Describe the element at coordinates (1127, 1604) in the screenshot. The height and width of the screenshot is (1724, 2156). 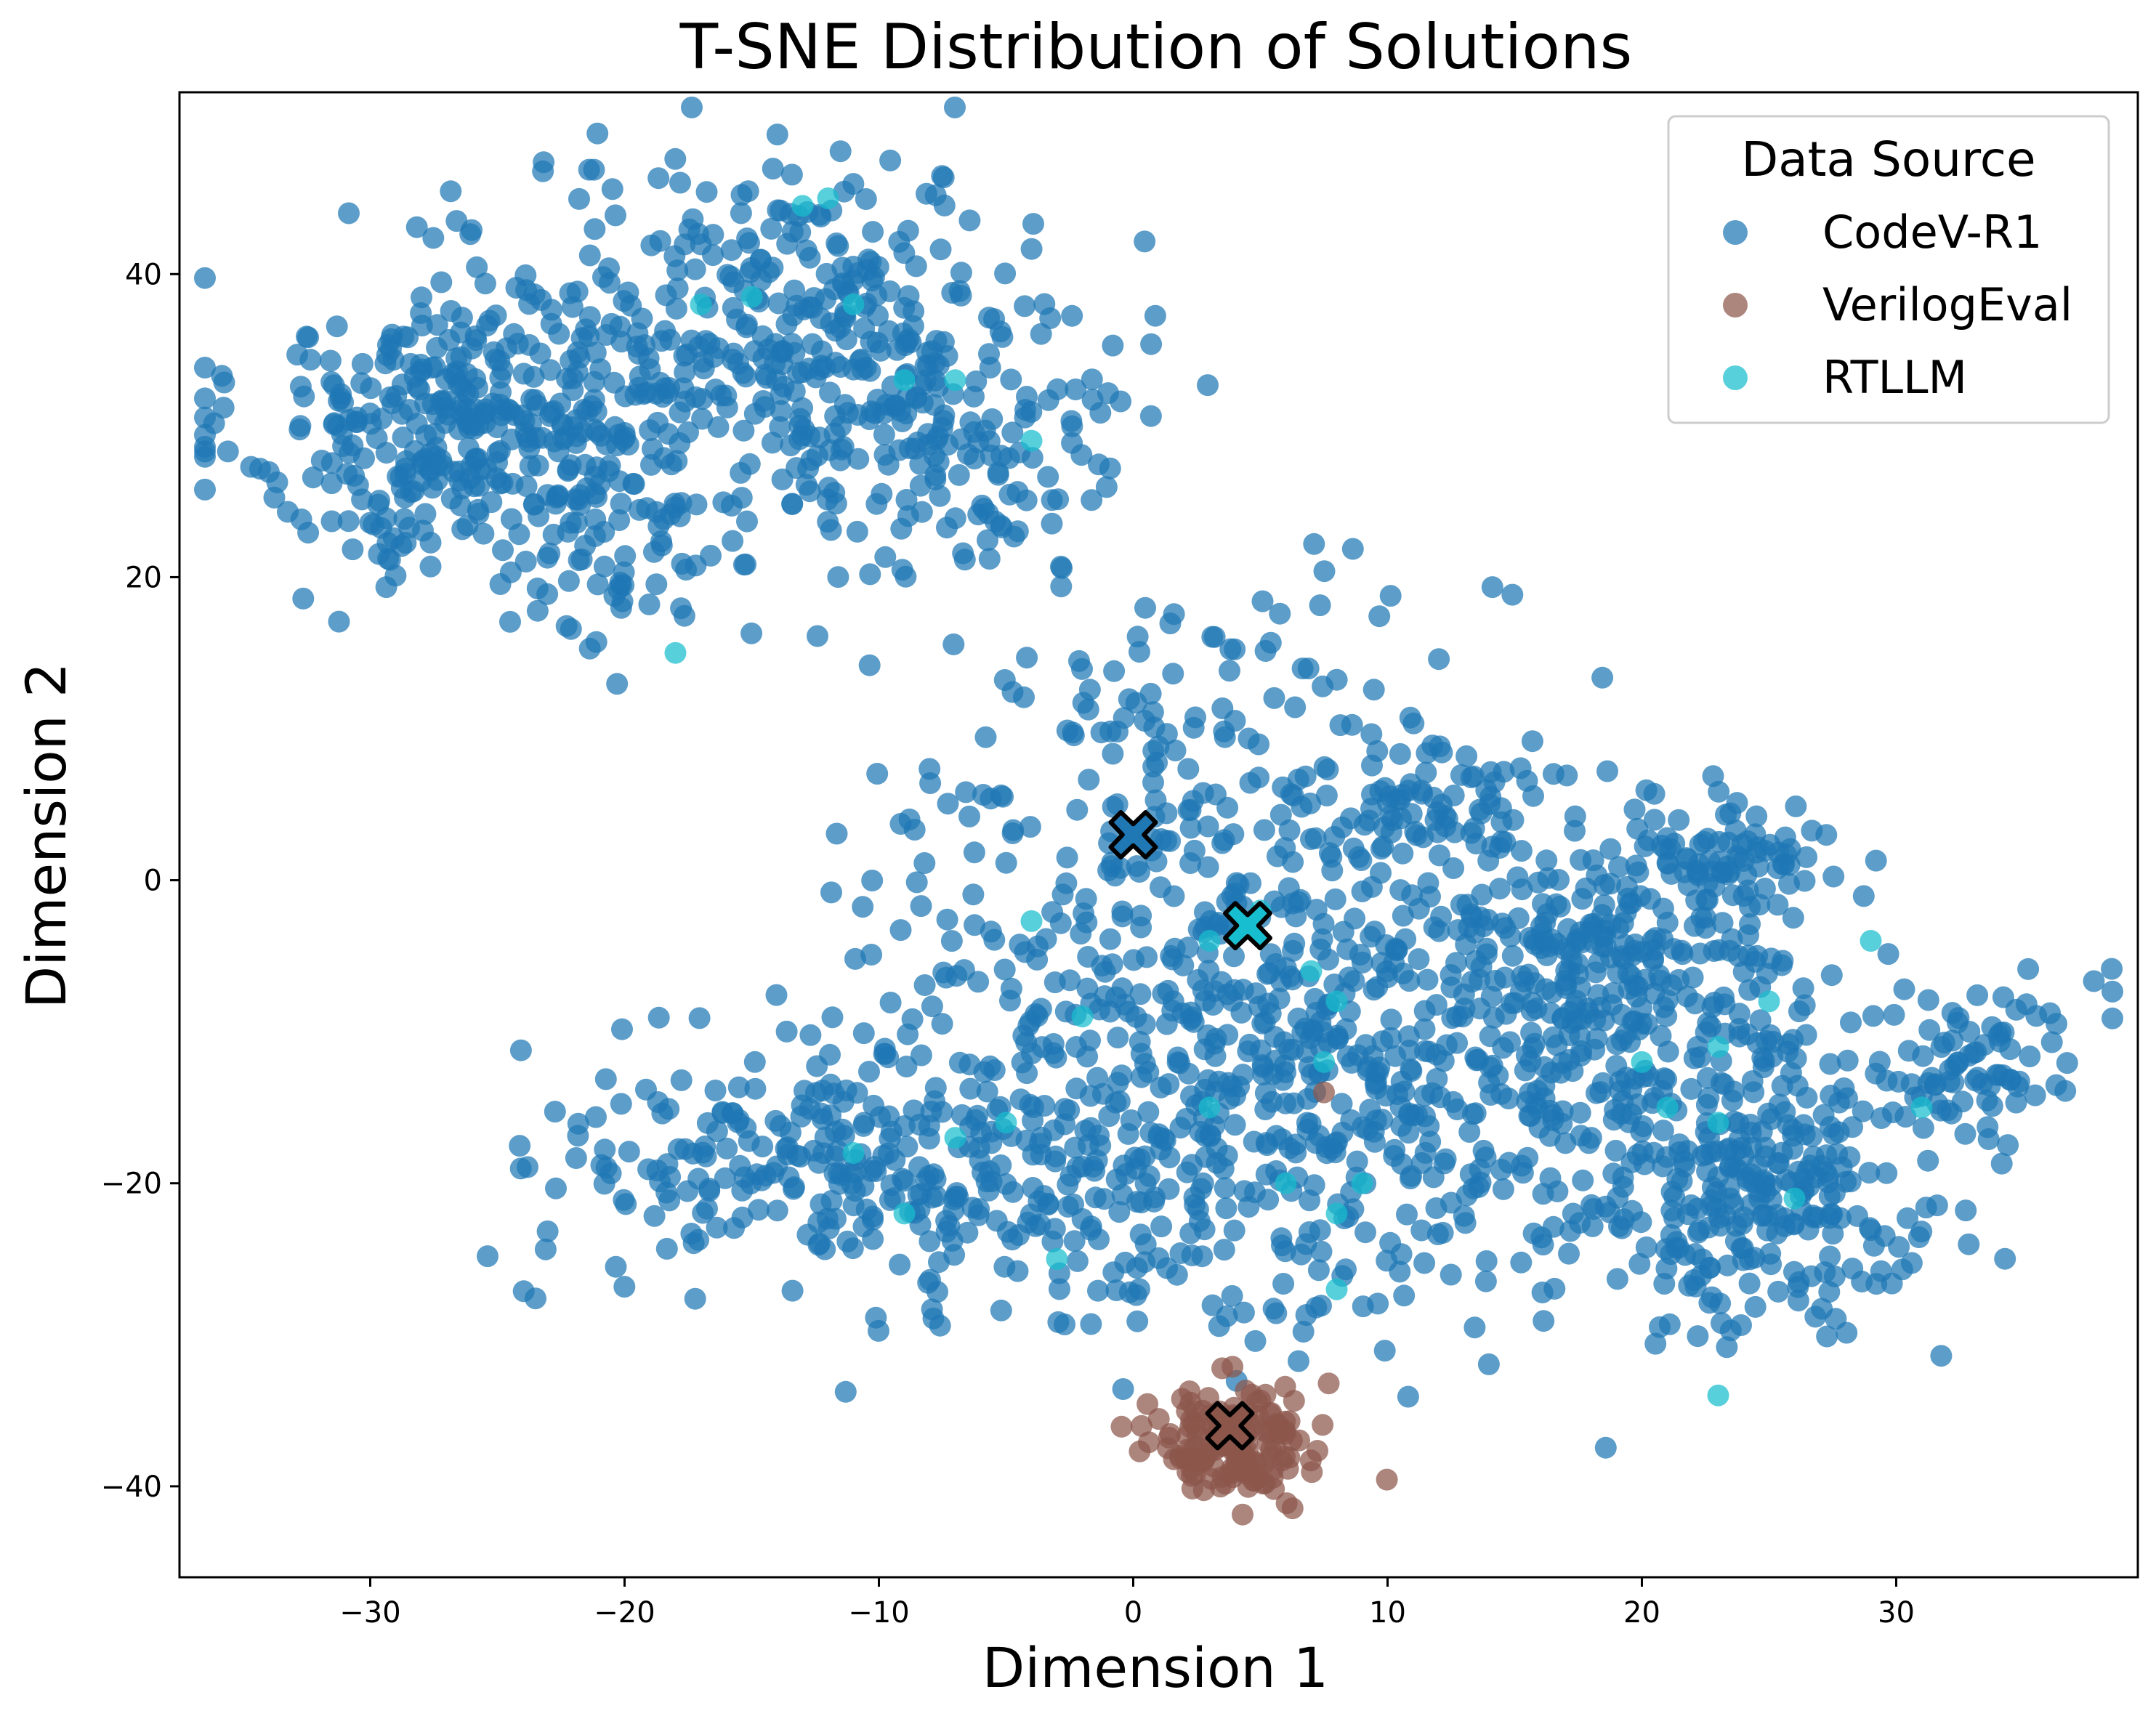
I see `x-axis: −30 −20 −10 0 10 20 30` at that location.